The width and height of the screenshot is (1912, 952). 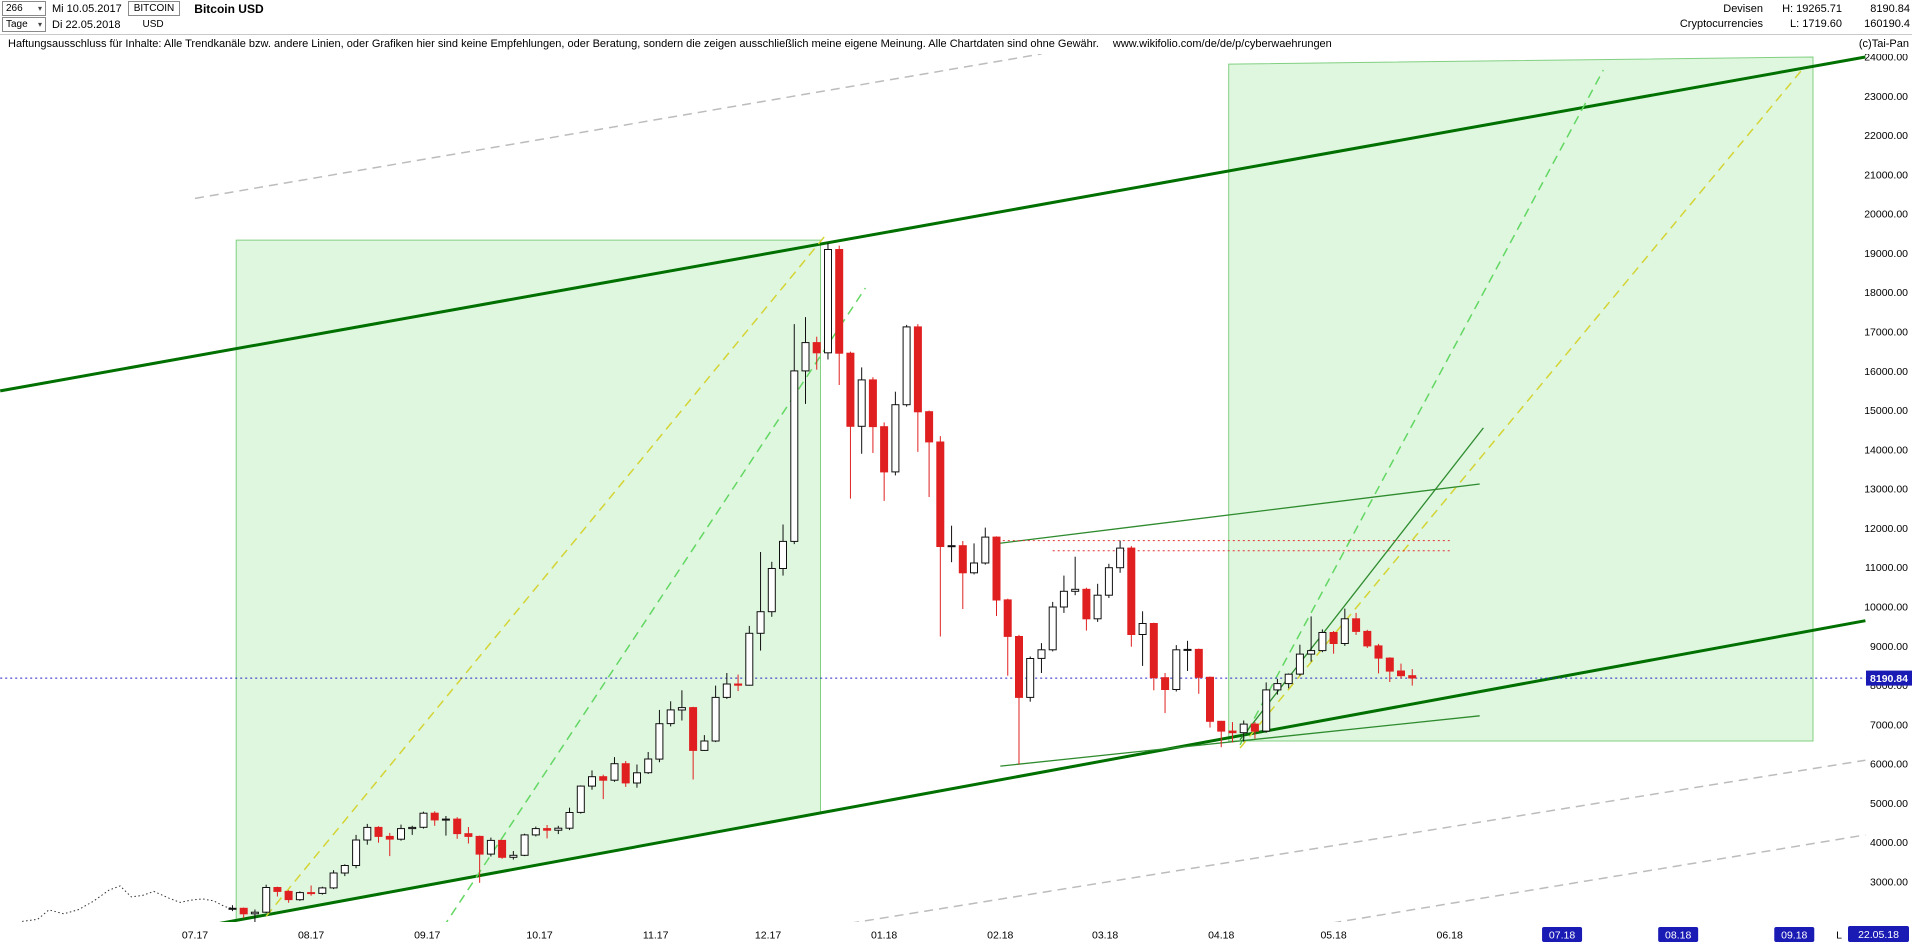 I want to click on chevron-down-icon: ▾, so click(x=39, y=8).